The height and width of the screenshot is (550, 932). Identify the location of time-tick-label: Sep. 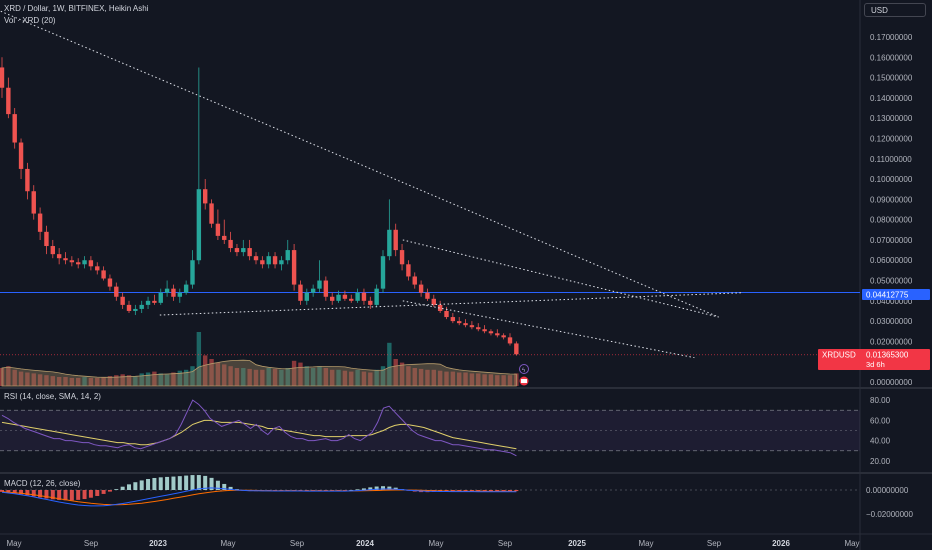
(505, 543).